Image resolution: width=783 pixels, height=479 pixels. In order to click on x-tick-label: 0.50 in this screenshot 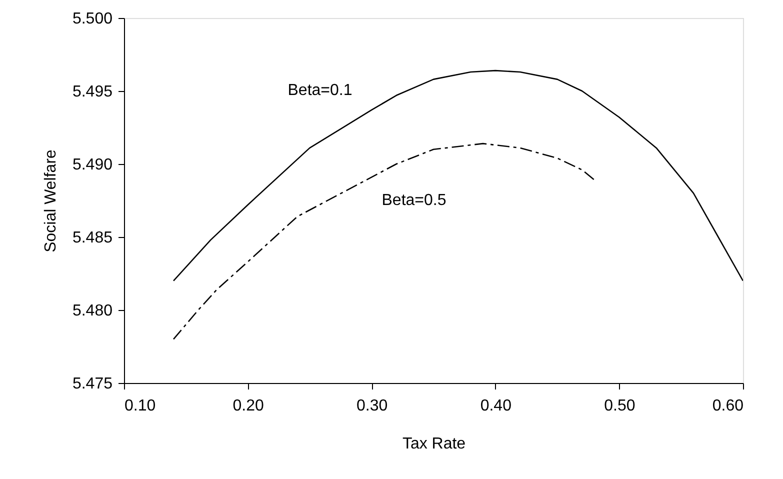, I will do `click(620, 406)`.